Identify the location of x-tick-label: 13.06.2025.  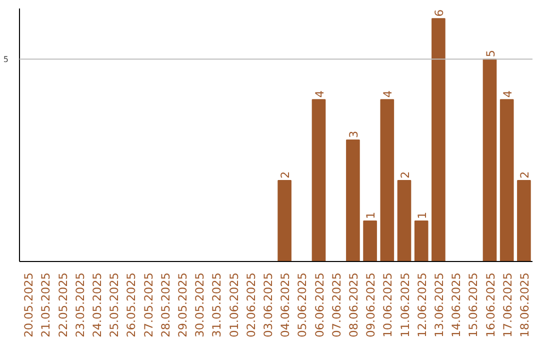
(439, 305).